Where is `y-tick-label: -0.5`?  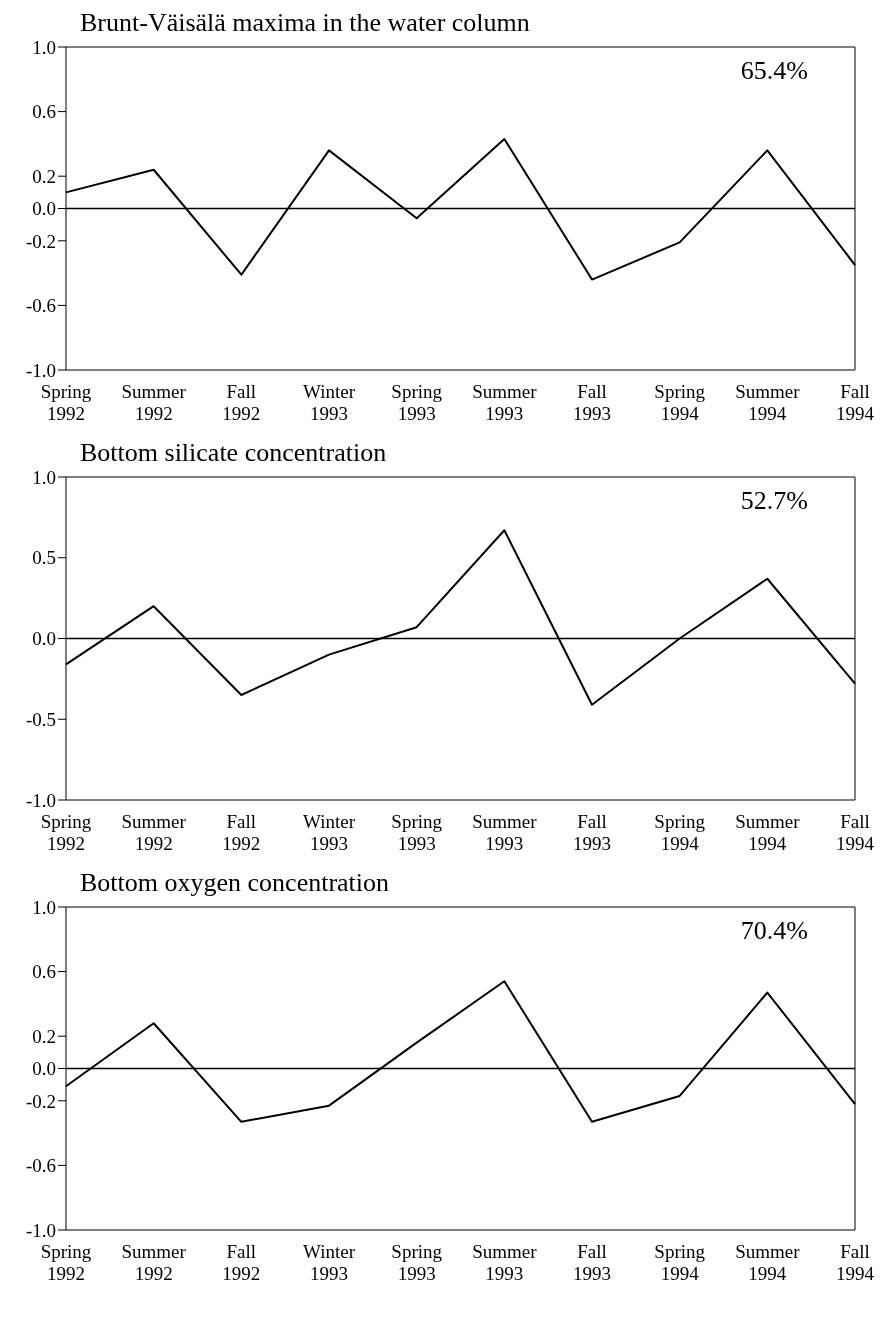 y-tick-label: -0.5 is located at coordinates (40, 719).